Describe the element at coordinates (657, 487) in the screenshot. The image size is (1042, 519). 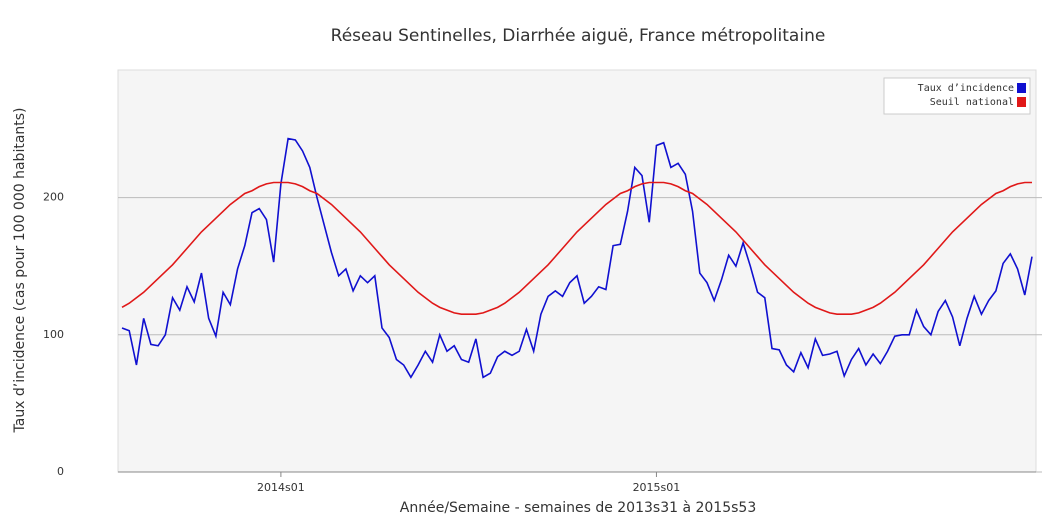
I see `x-tick-label: 2015s01` at that location.